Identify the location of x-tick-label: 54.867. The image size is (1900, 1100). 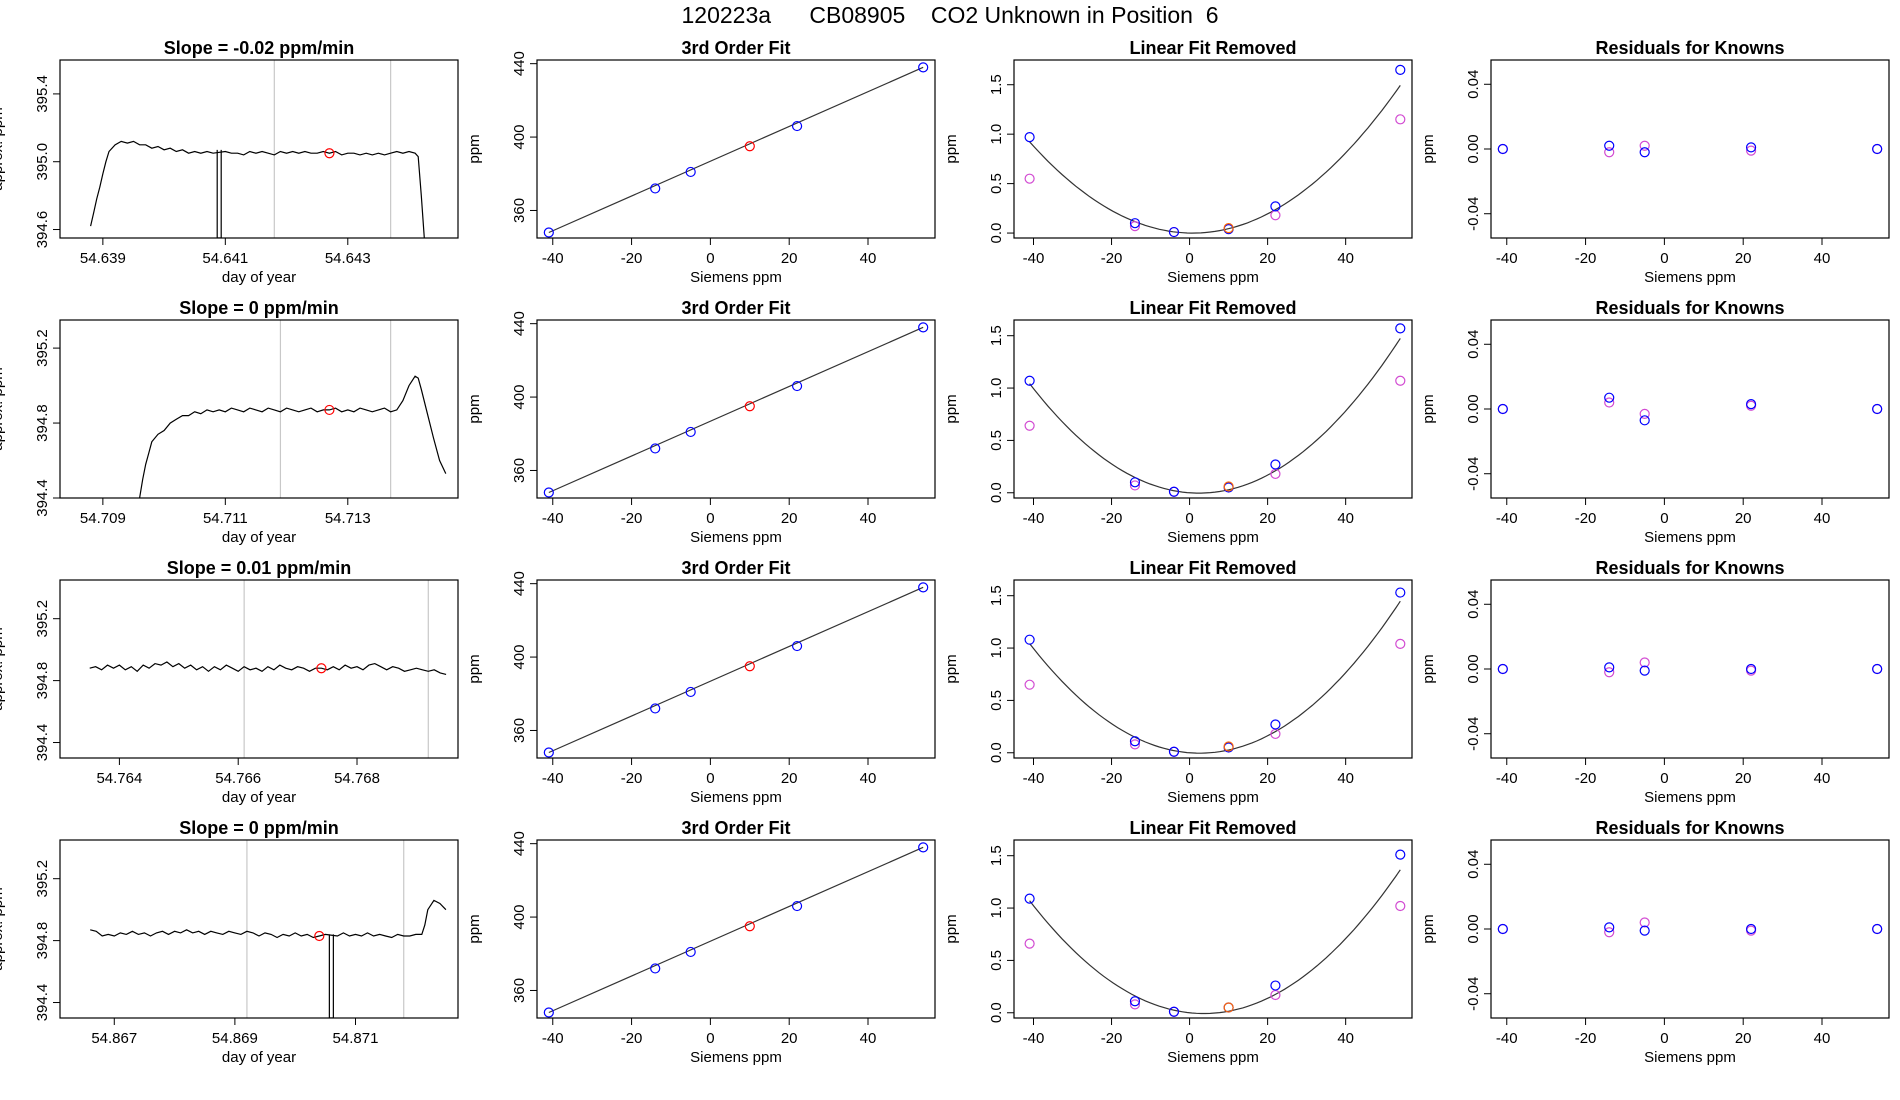
(114, 1038).